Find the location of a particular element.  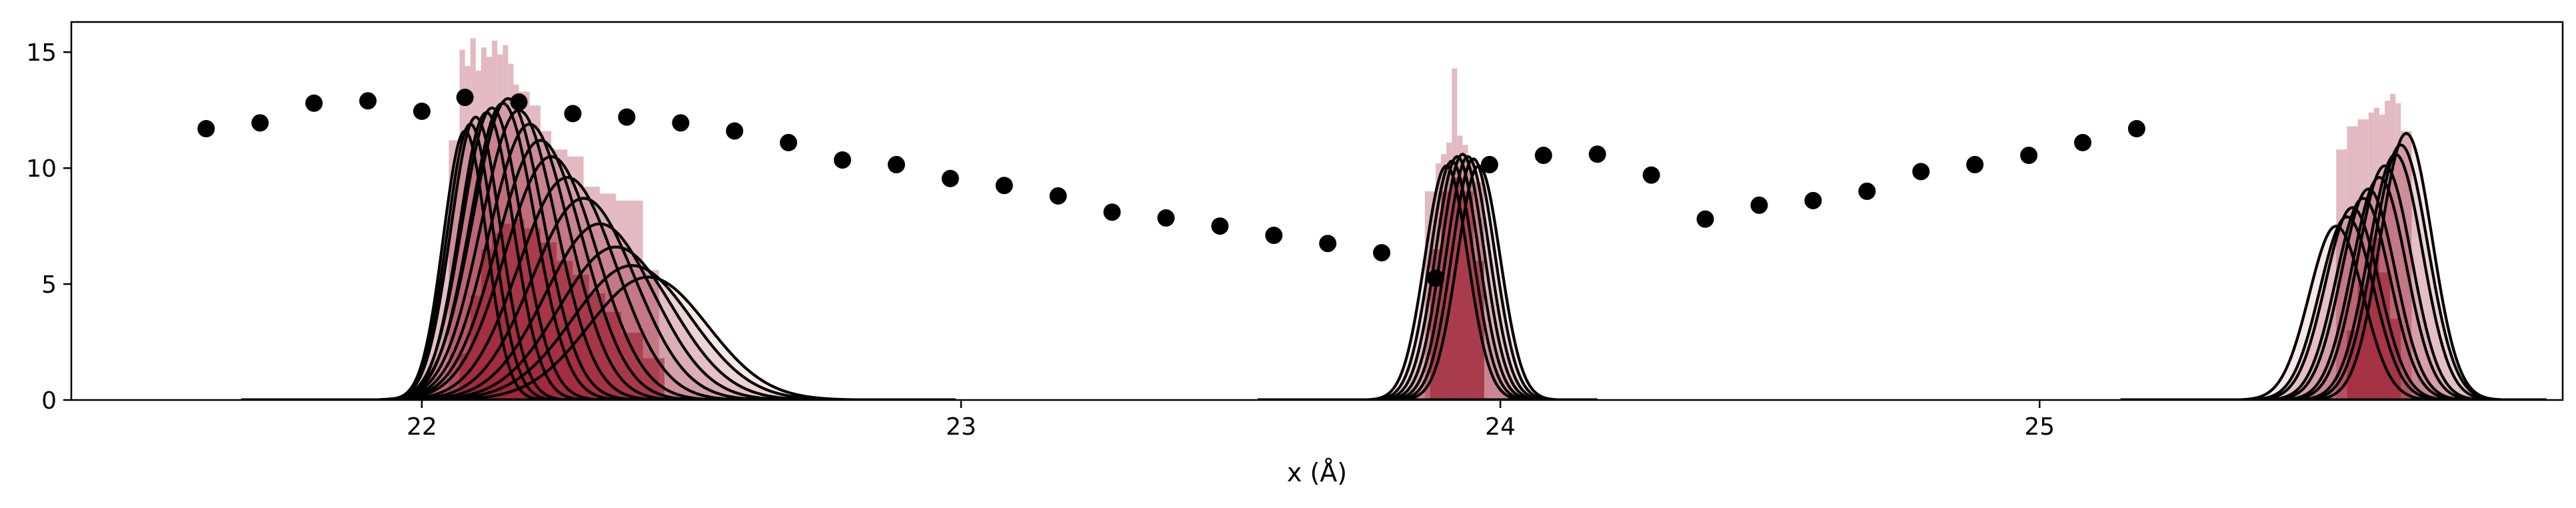

y-tick-label-3: 15 is located at coordinates (42, 53).